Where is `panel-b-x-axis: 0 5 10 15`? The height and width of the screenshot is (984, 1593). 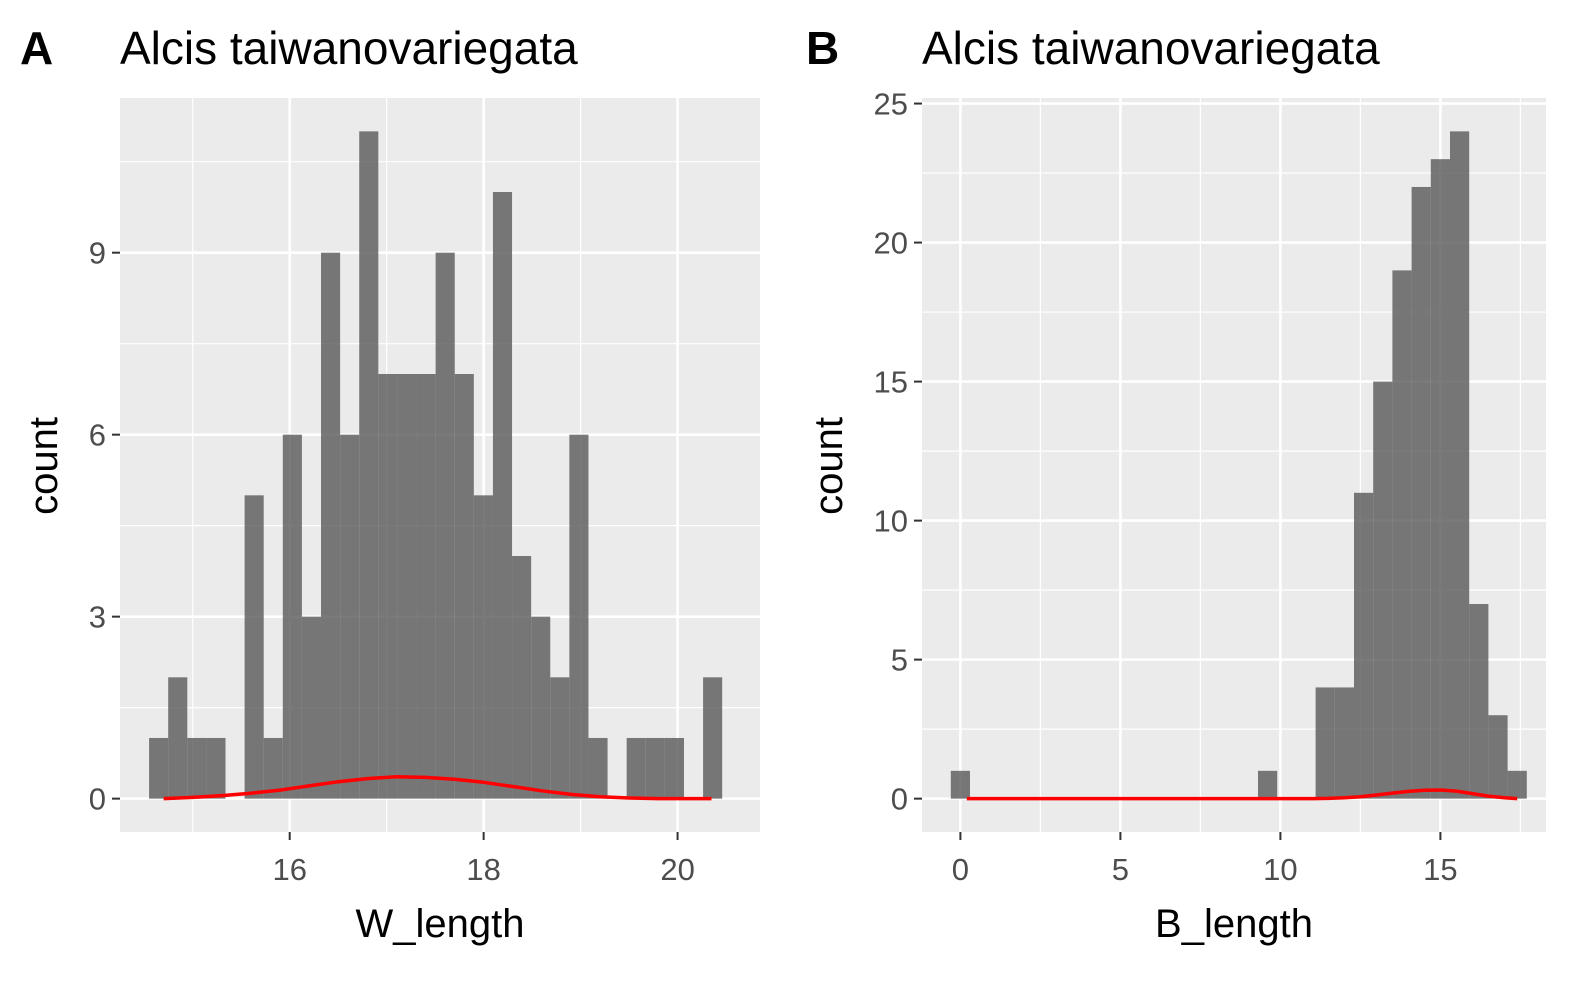
panel-b-x-axis: 0 5 10 15 is located at coordinates (1205, 859).